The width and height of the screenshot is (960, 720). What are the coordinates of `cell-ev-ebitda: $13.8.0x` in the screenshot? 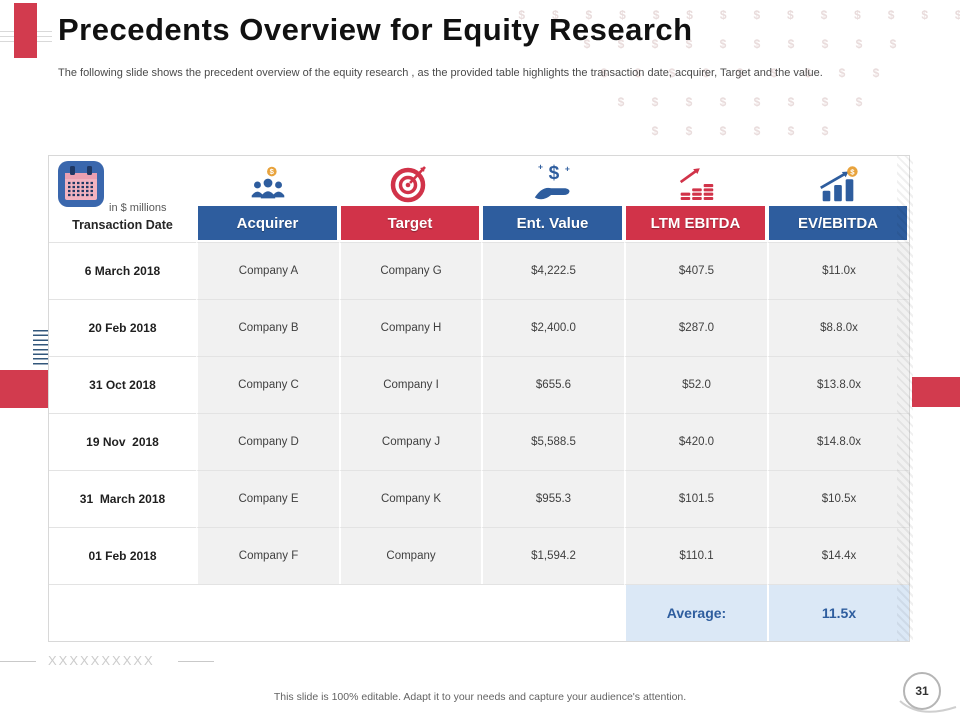 It's located at (838, 384).